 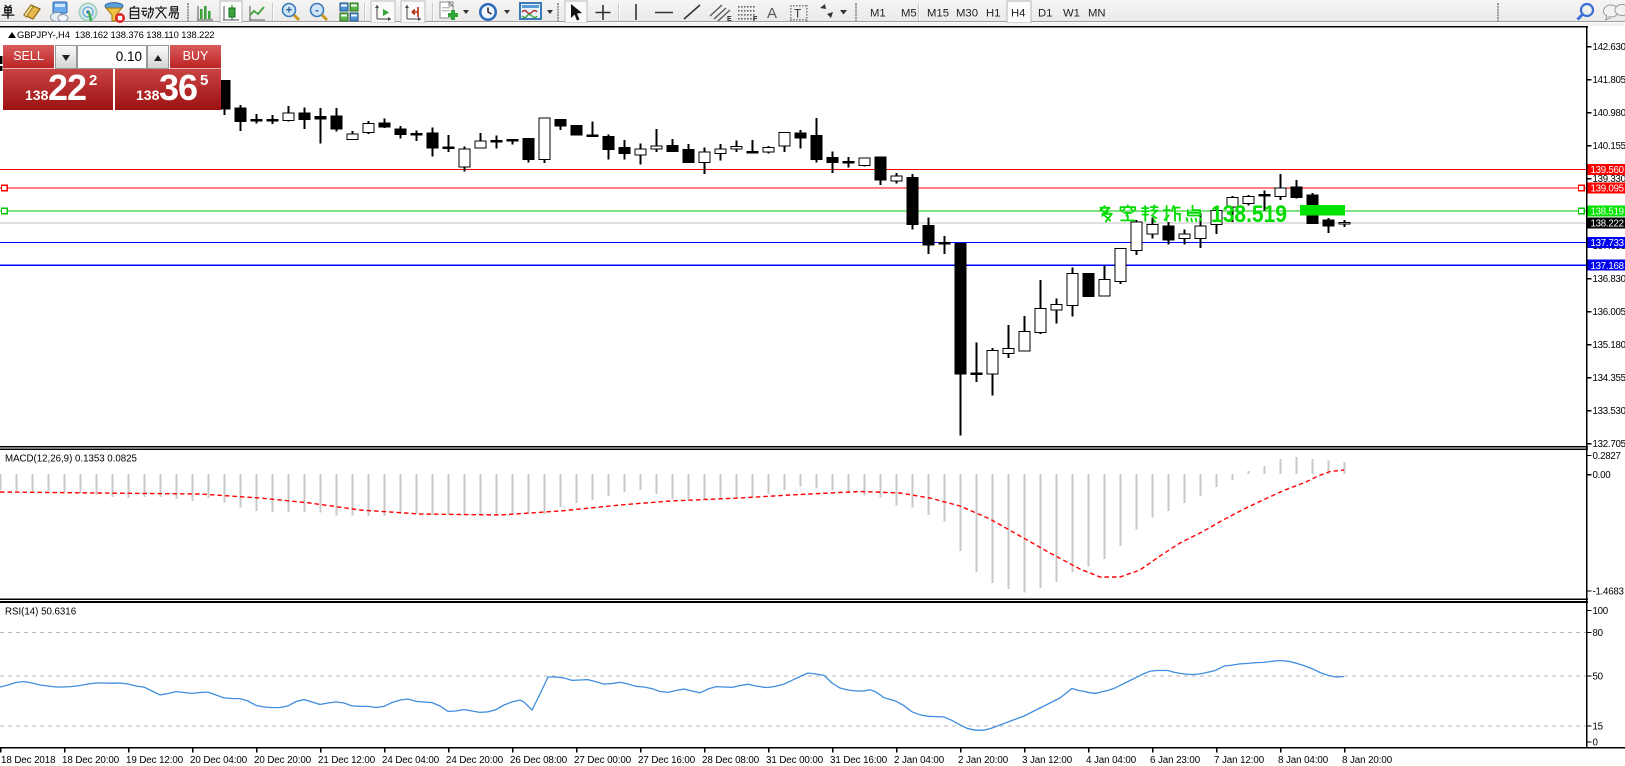 What do you see at coordinates (1608, 592) in the screenshot?
I see `svg-text: -1.4683` at bounding box center [1608, 592].